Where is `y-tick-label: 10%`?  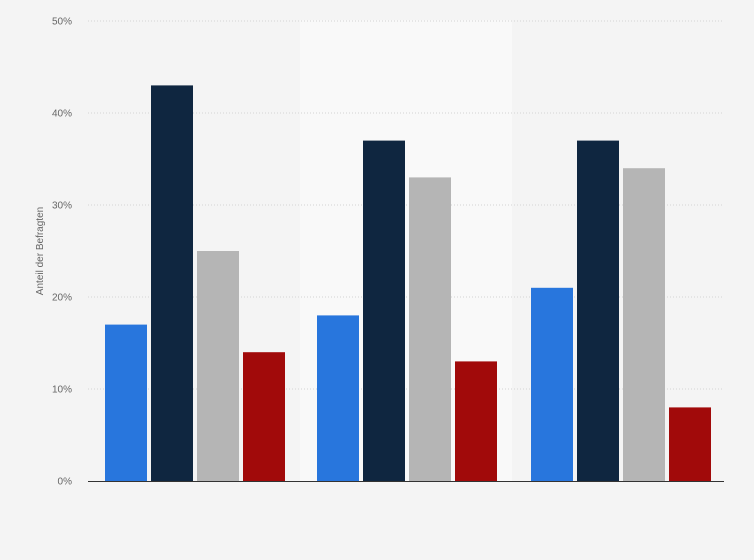
y-tick-label: 10% is located at coordinates (62, 390).